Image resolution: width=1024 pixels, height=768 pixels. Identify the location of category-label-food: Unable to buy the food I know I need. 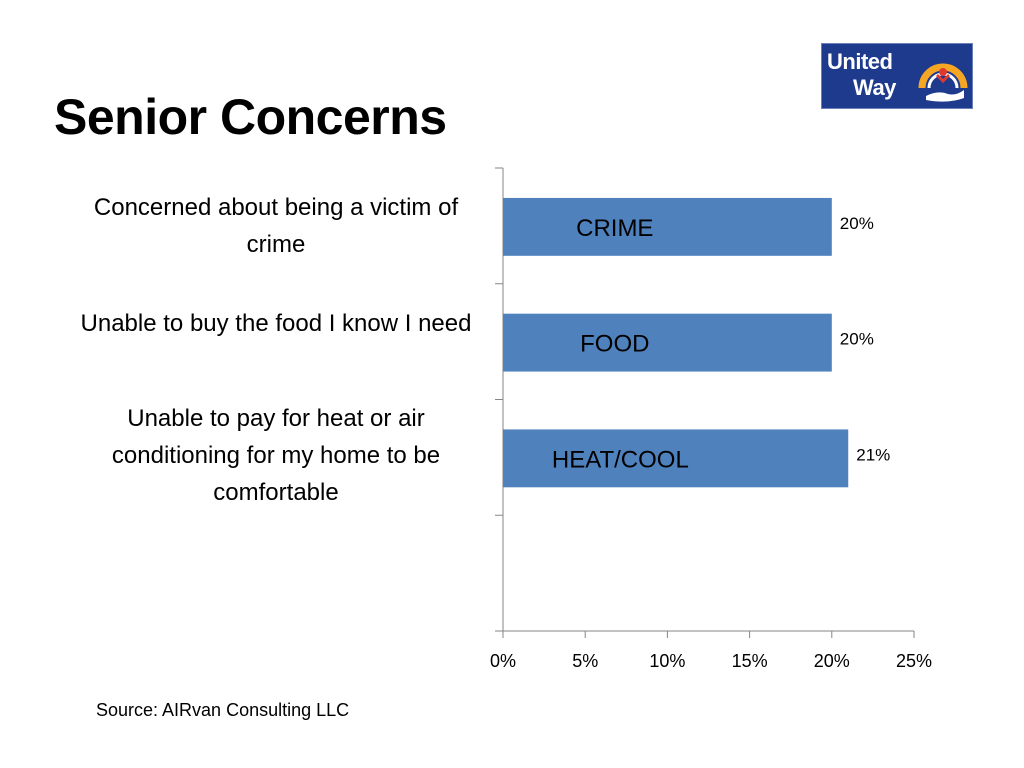
(276, 323).